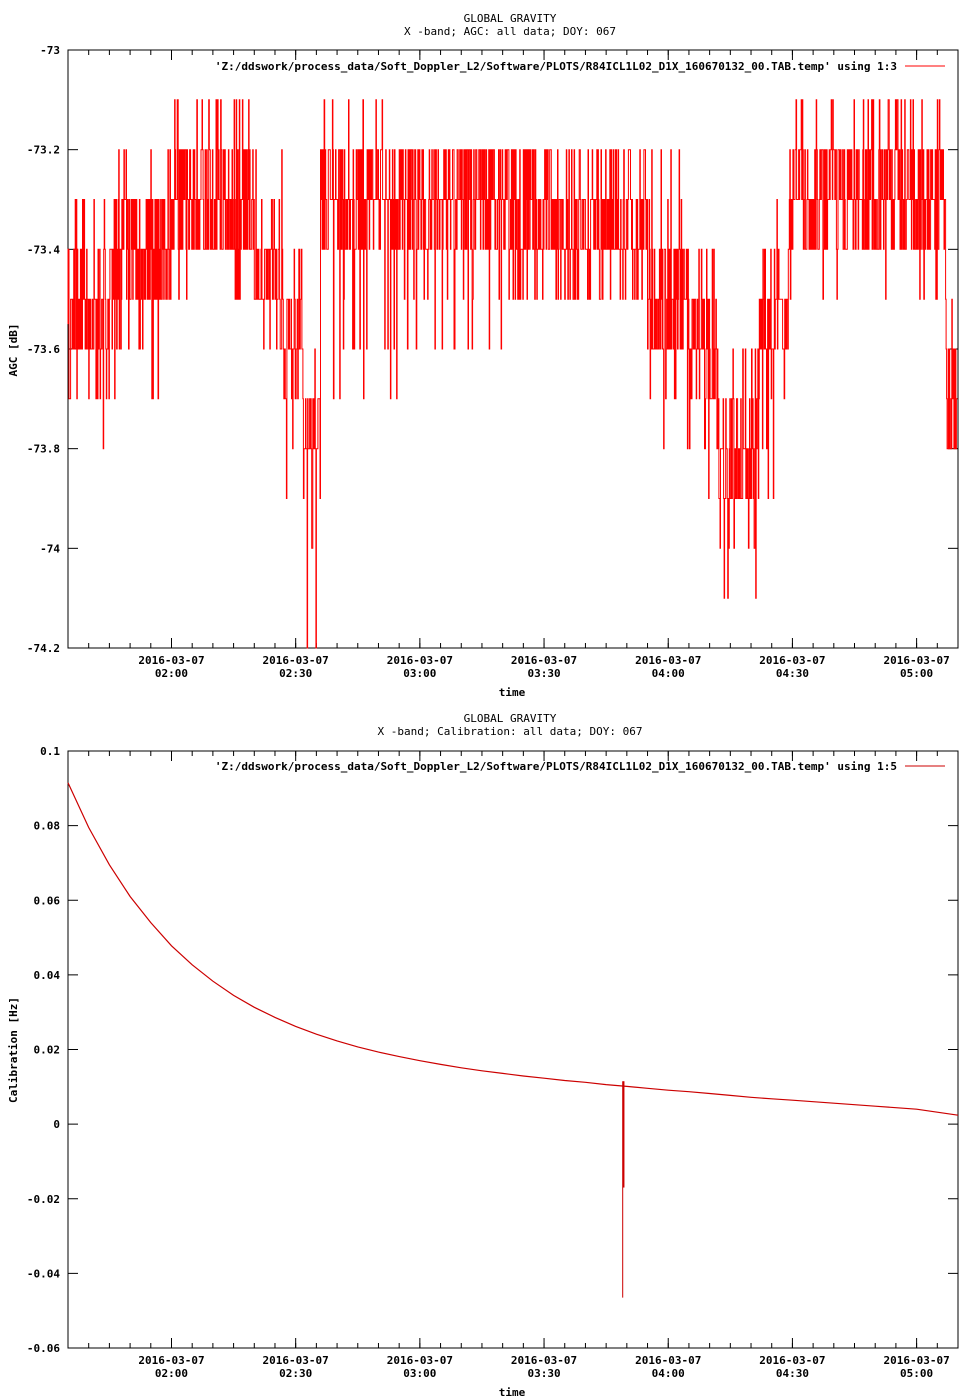 The image size is (980, 1400). What do you see at coordinates (43, 648) in the screenshot?
I see `y-tick-label: -74.2` at bounding box center [43, 648].